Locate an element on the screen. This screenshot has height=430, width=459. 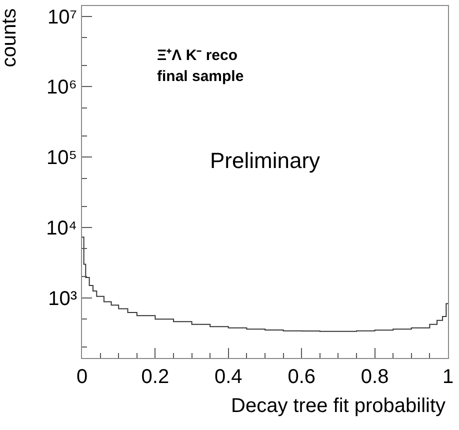
x-tick-label: 0.6 is located at coordinates (302, 377).